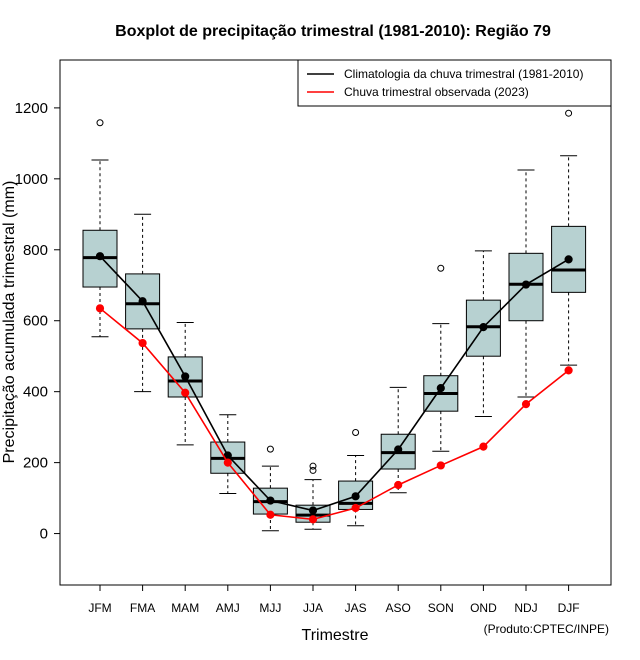 The width and height of the screenshot is (640, 660). What do you see at coordinates (525, 608) in the screenshot?
I see `x-tick-label: NDJ` at bounding box center [525, 608].